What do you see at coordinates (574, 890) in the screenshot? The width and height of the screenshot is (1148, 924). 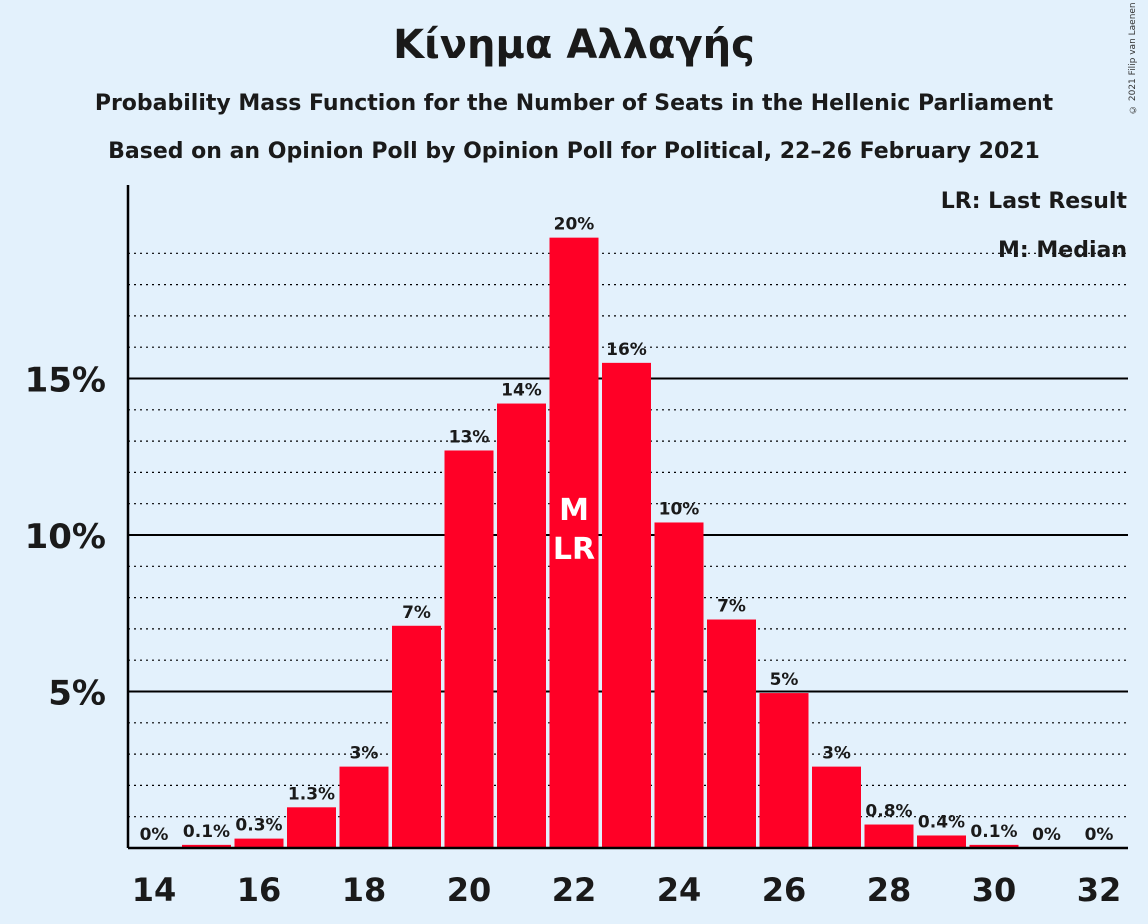 I see `x-tick-label: 22` at bounding box center [574, 890].